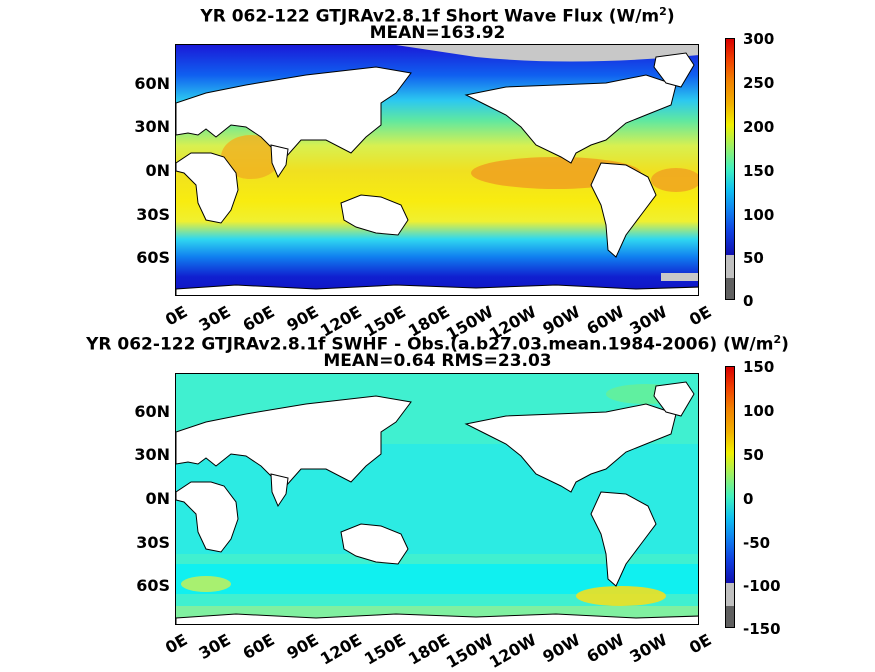 The image size is (875, 672). Describe the element at coordinates (428, 649) in the screenshot. I see `x-tick-label: 180E` at that location.